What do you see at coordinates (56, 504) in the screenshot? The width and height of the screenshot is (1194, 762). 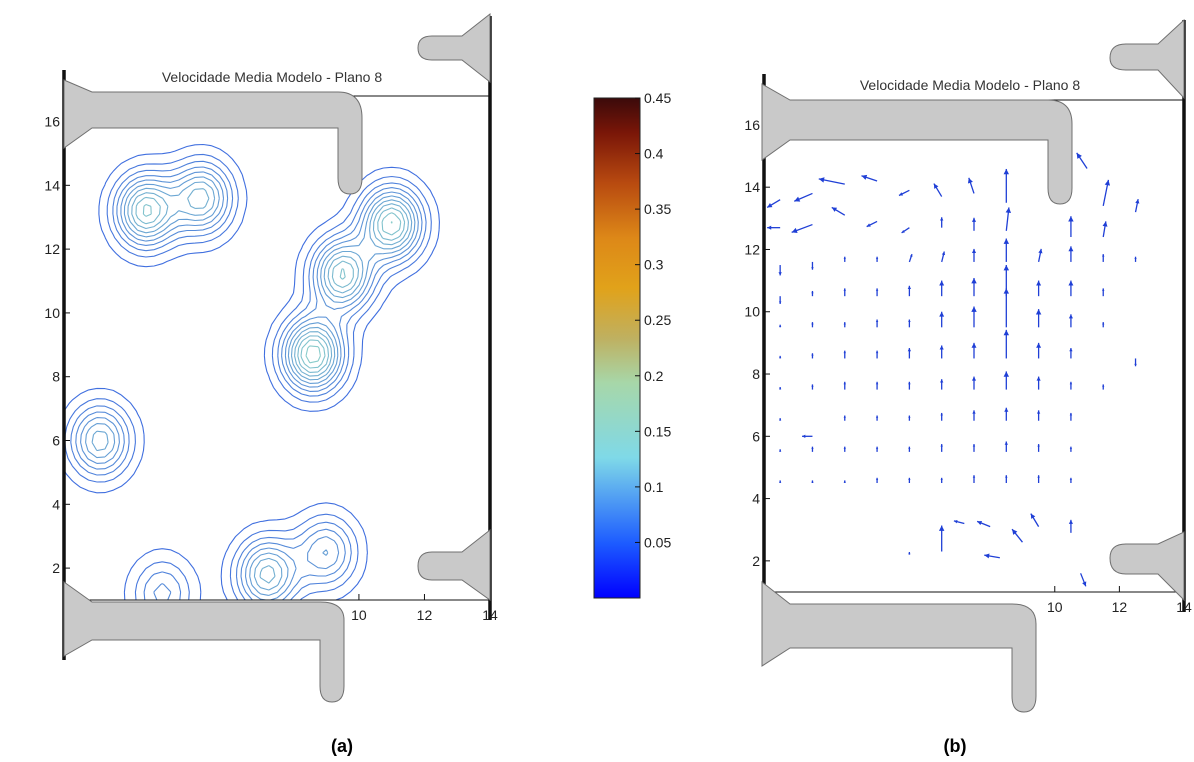 I see `panel-a-y-tick-label: 4` at bounding box center [56, 504].